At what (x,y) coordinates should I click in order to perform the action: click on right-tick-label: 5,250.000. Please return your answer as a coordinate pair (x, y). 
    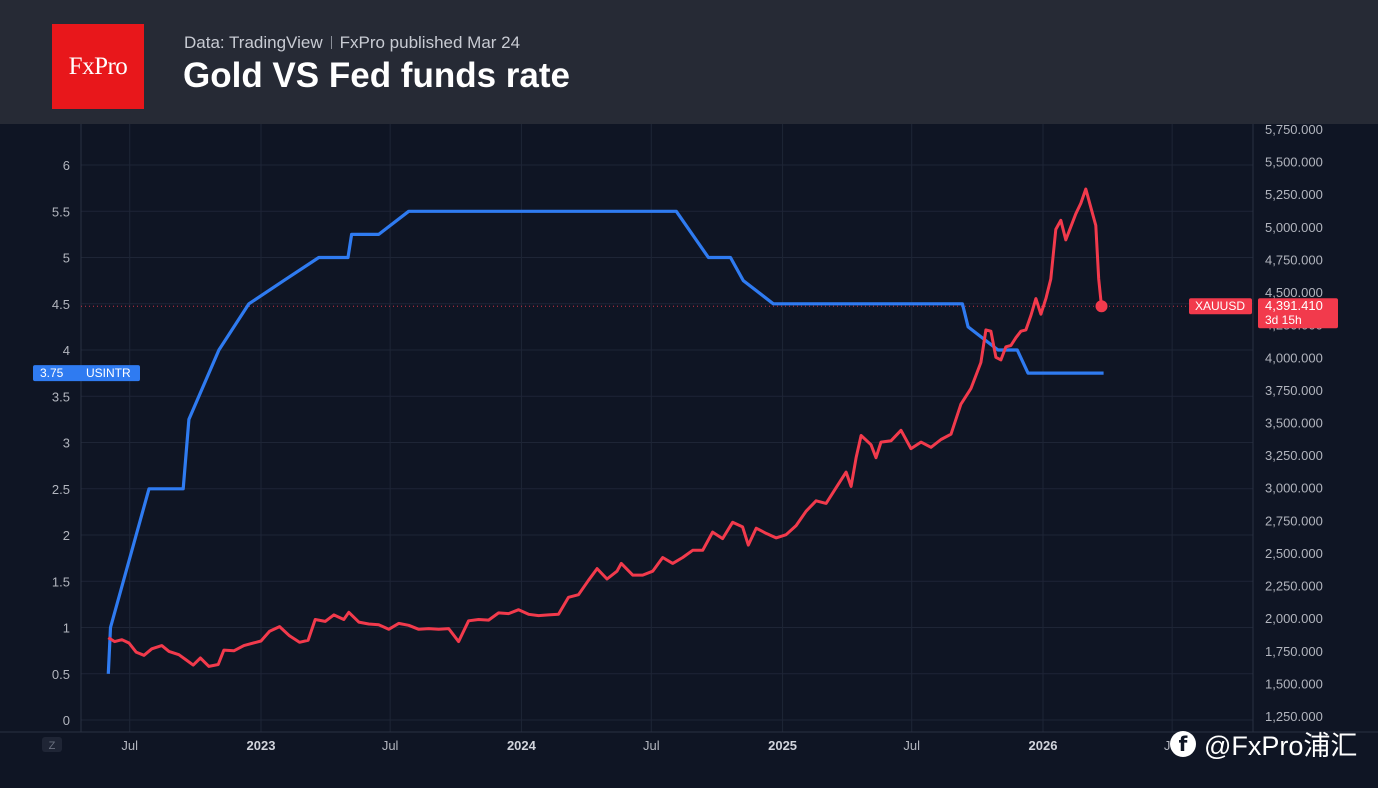
    Looking at the image, I should click on (1294, 194).